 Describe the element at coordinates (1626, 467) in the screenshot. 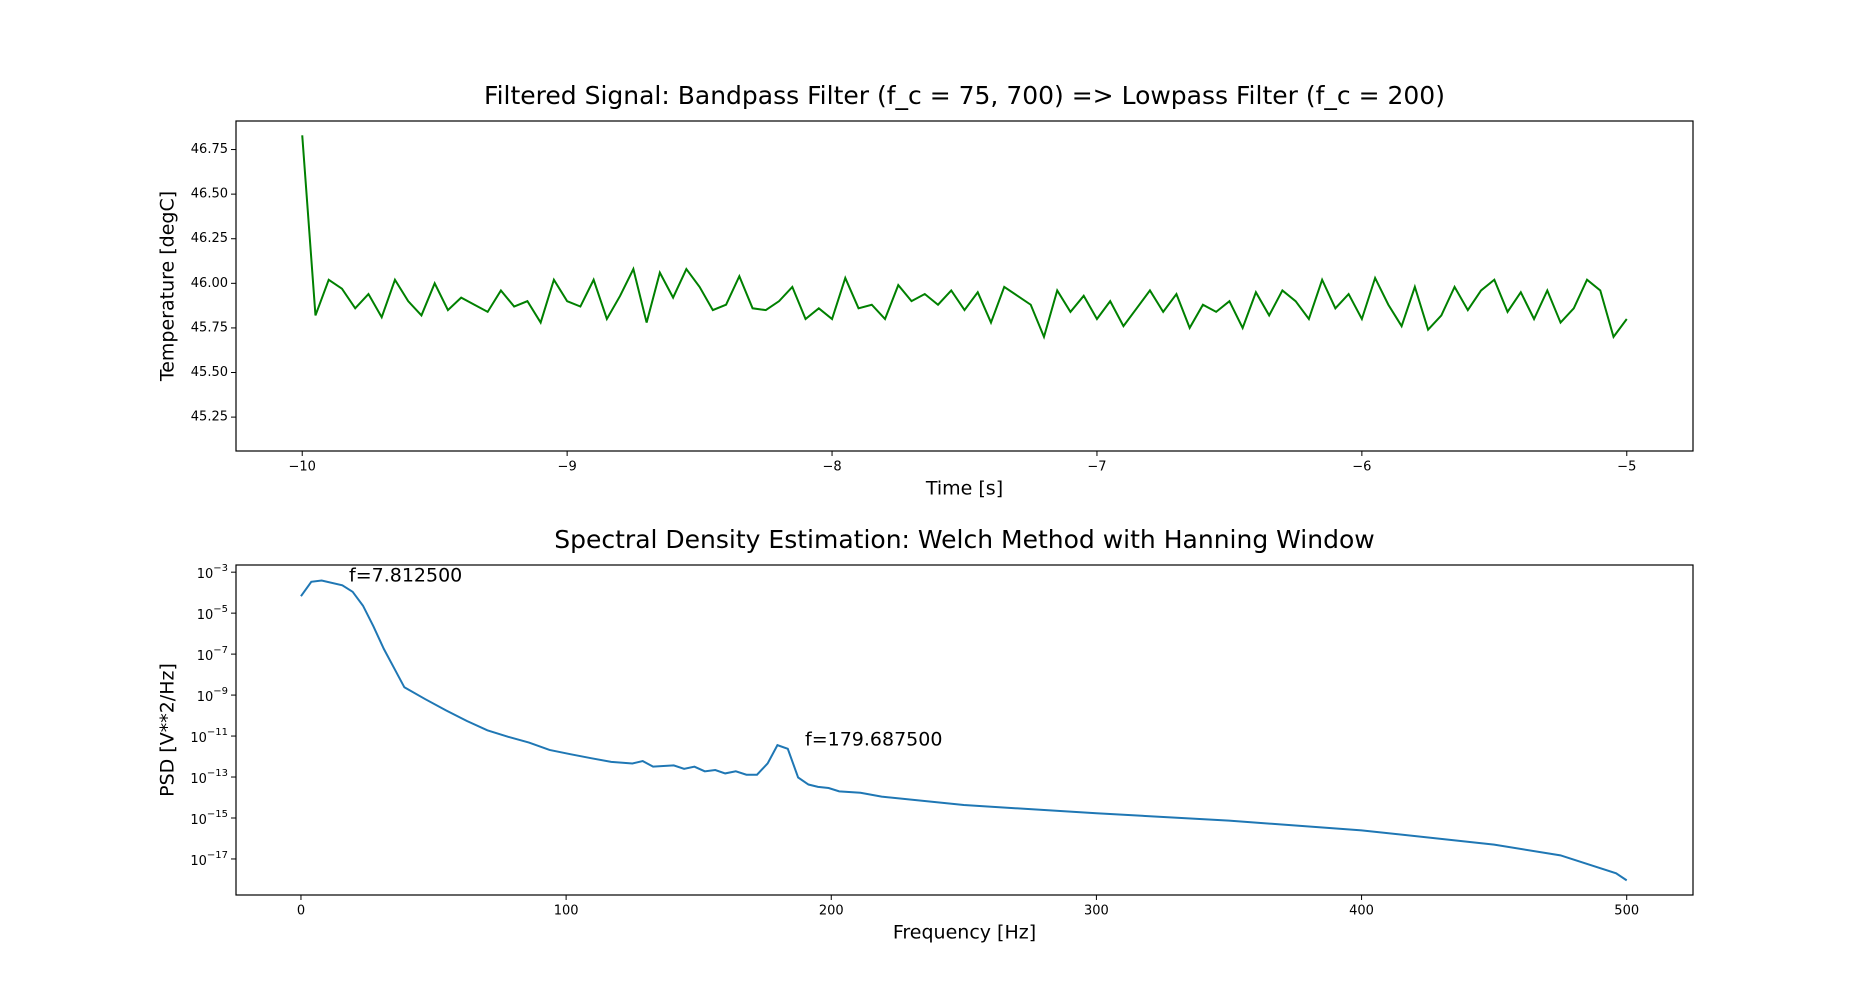

I see `x-tick-label: −5` at that location.